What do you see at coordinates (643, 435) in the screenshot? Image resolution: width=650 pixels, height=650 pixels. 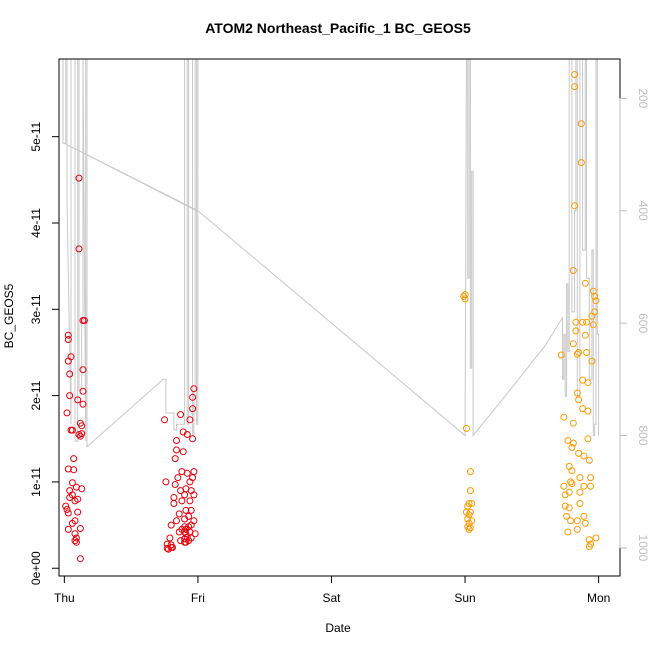 I see `y2-tick-label: 800` at bounding box center [643, 435].